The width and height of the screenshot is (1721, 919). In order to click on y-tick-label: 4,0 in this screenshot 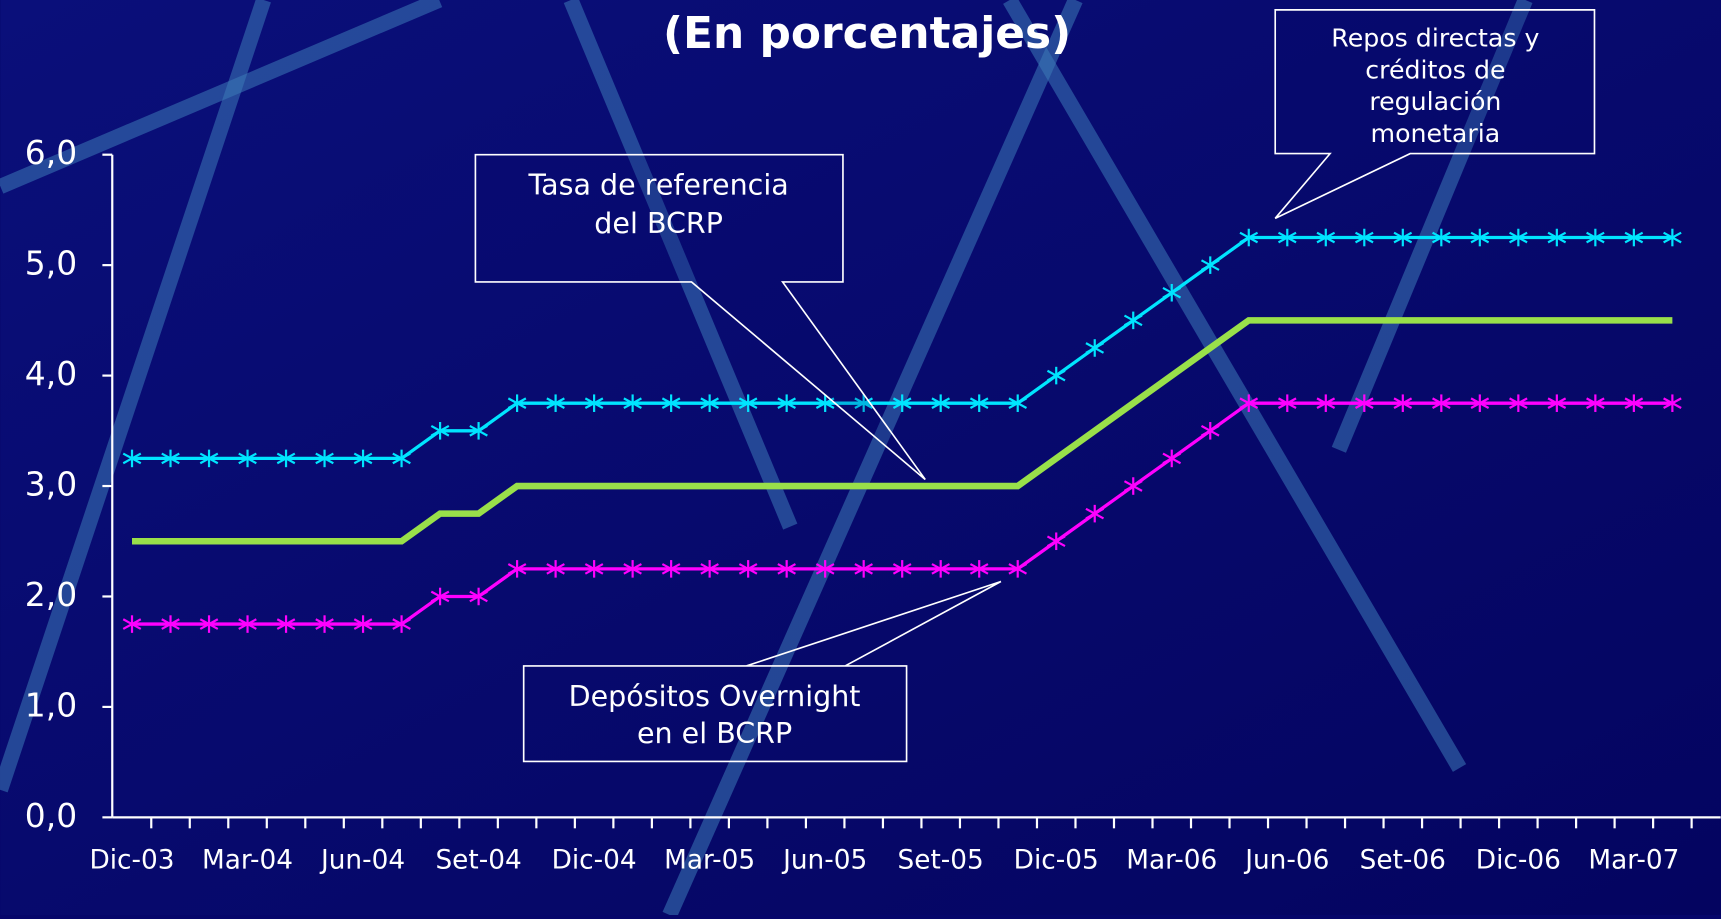, I will do `click(51, 373)`.